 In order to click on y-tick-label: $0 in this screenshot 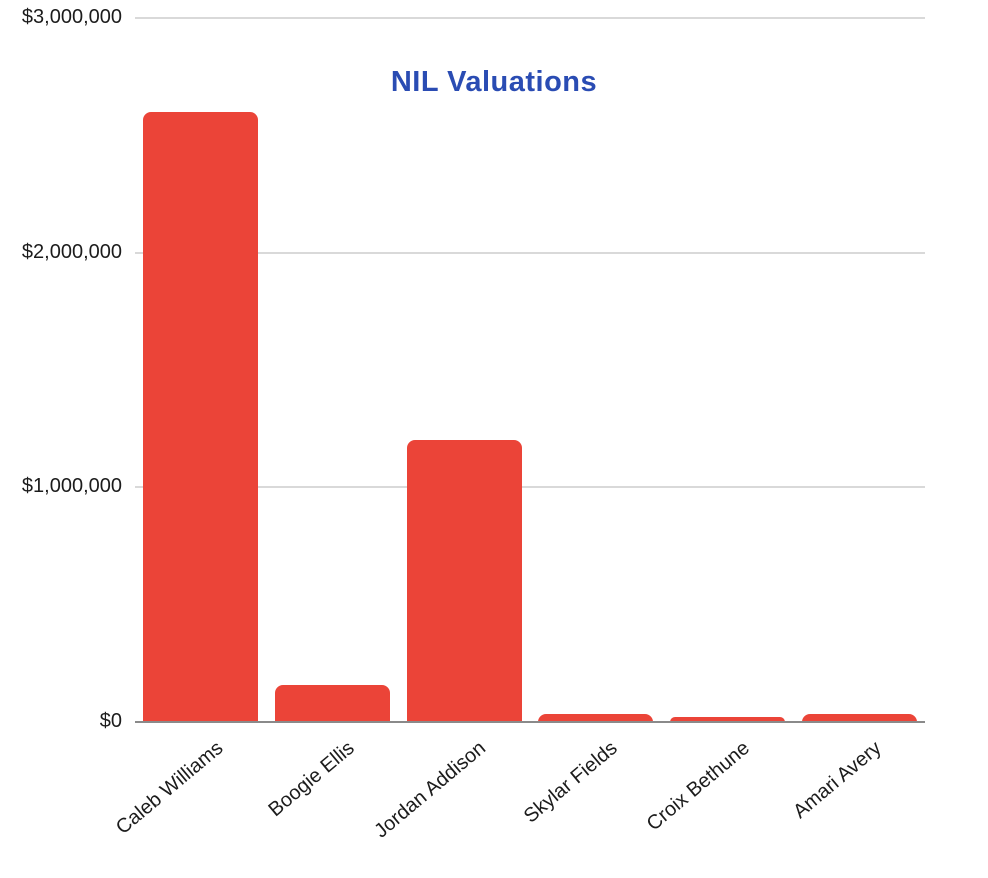, I will do `click(110, 721)`.